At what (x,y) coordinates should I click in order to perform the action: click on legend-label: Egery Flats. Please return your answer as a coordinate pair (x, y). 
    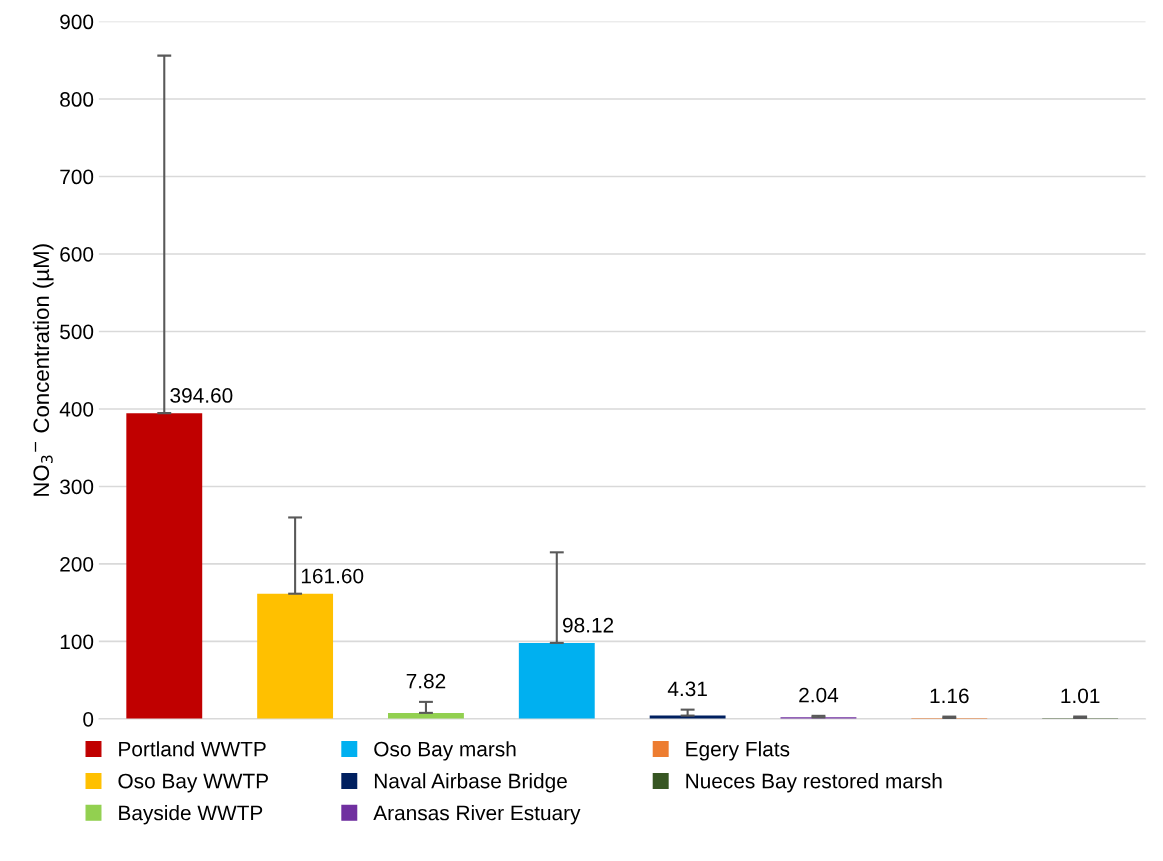
    Looking at the image, I should click on (738, 751).